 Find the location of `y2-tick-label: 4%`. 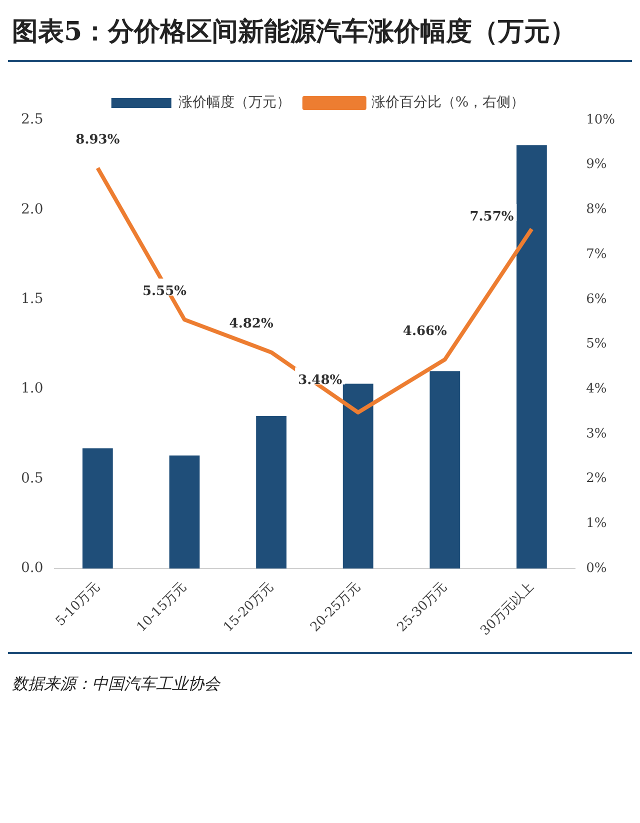

y2-tick-label: 4% is located at coordinates (596, 388).